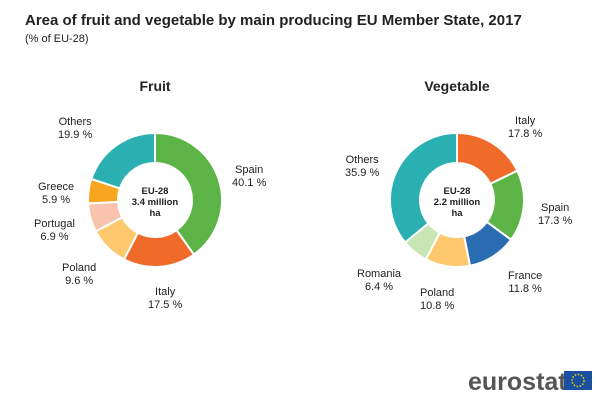 This screenshot has width=600, height=400. What do you see at coordinates (457, 86) in the screenshot?
I see `vegetable-title: Vegetable` at bounding box center [457, 86].